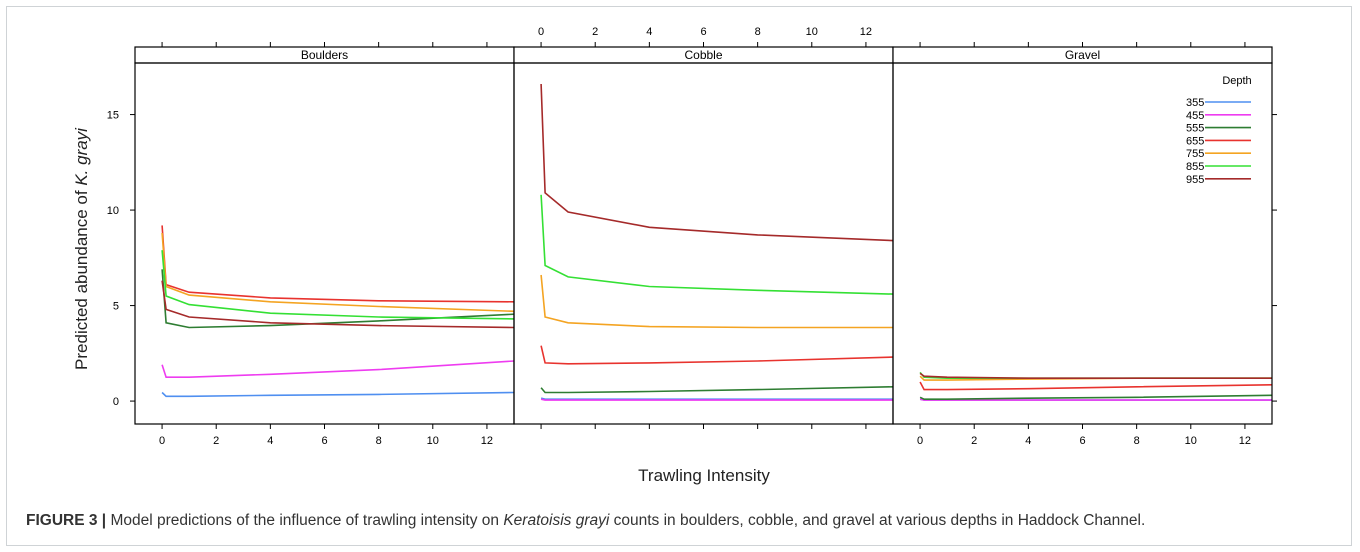  I want to click on legend-label-355: 355, so click(1195, 103).